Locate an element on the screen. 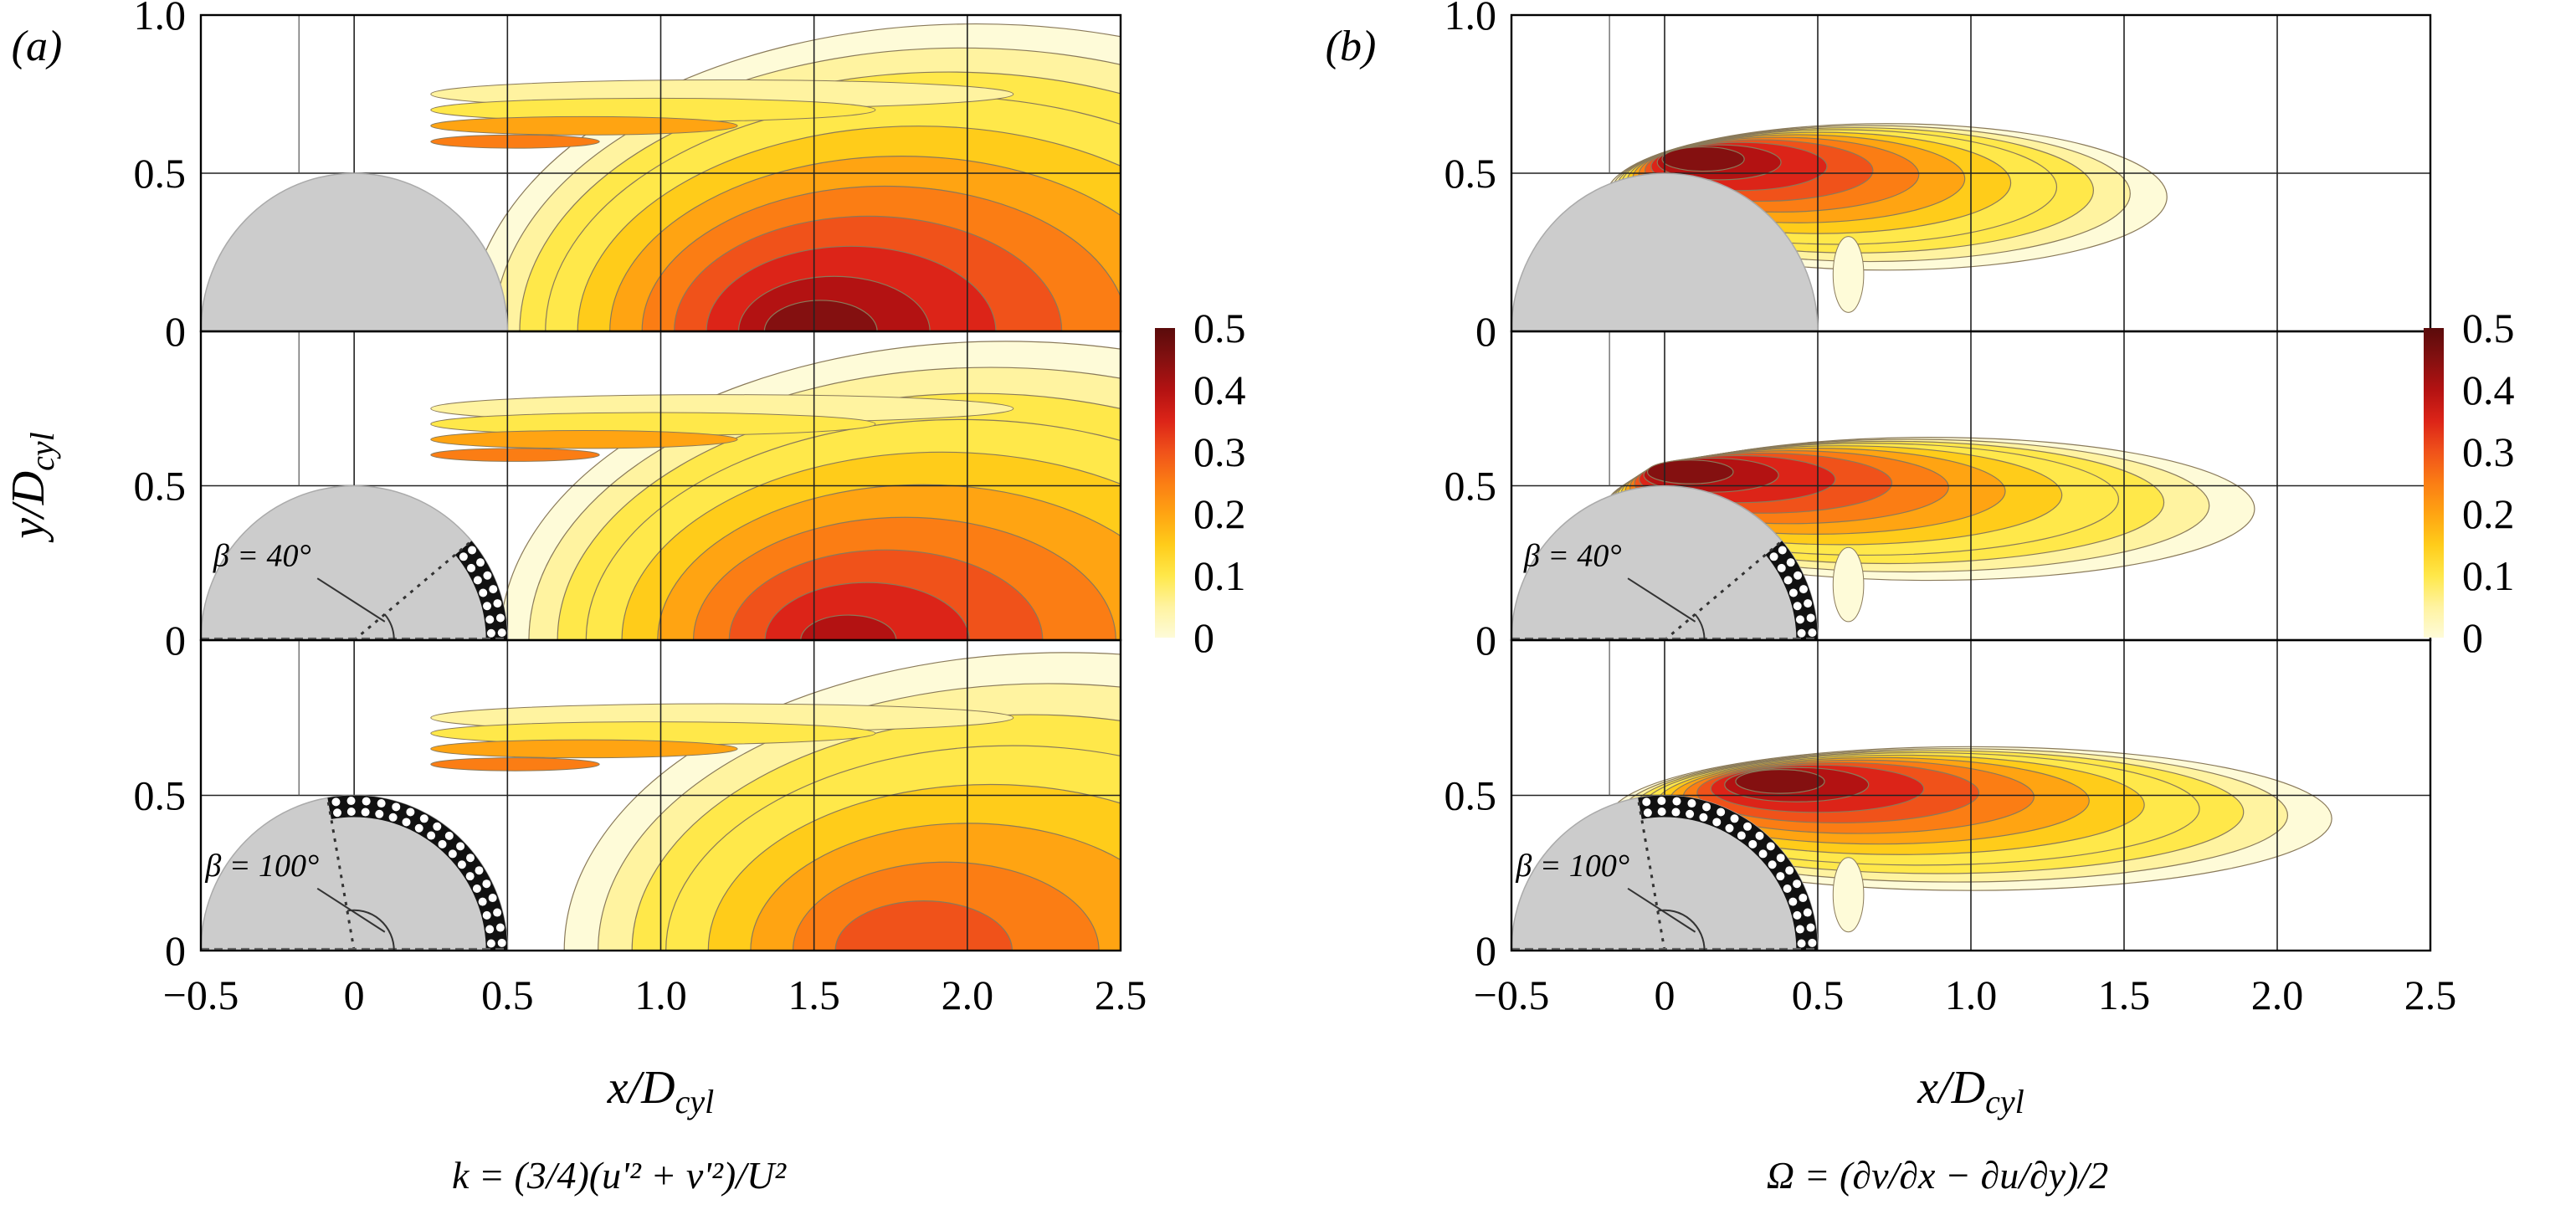 This screenshot has width=2576, height=1215. colorbar-tick: 0 is located at coordinates (2472, 637).